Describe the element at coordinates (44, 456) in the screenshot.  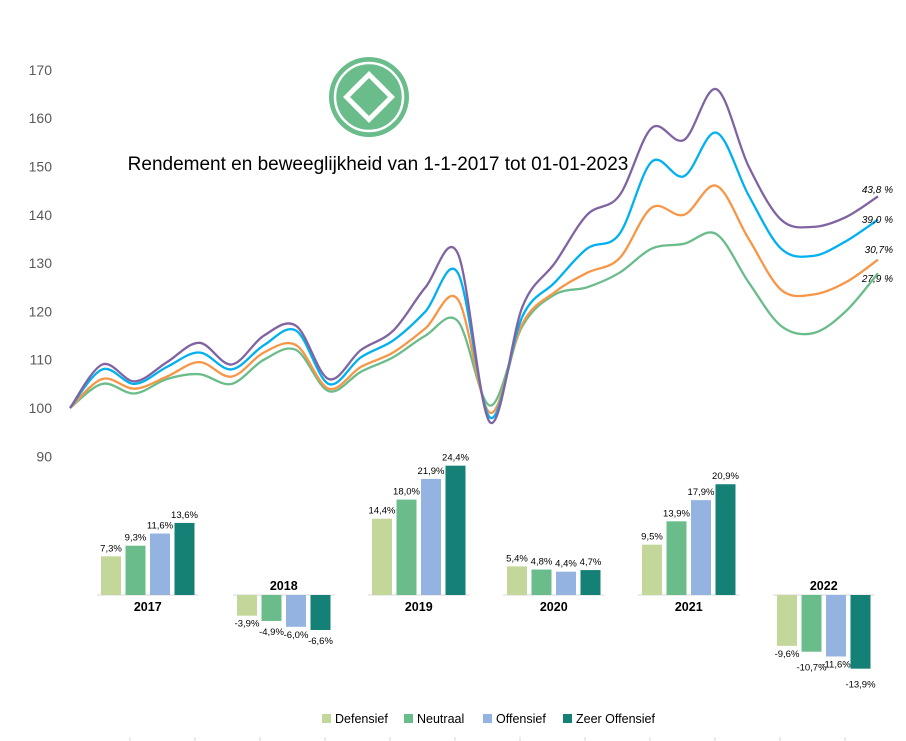
I see `y-tick-label: 90` at that location.